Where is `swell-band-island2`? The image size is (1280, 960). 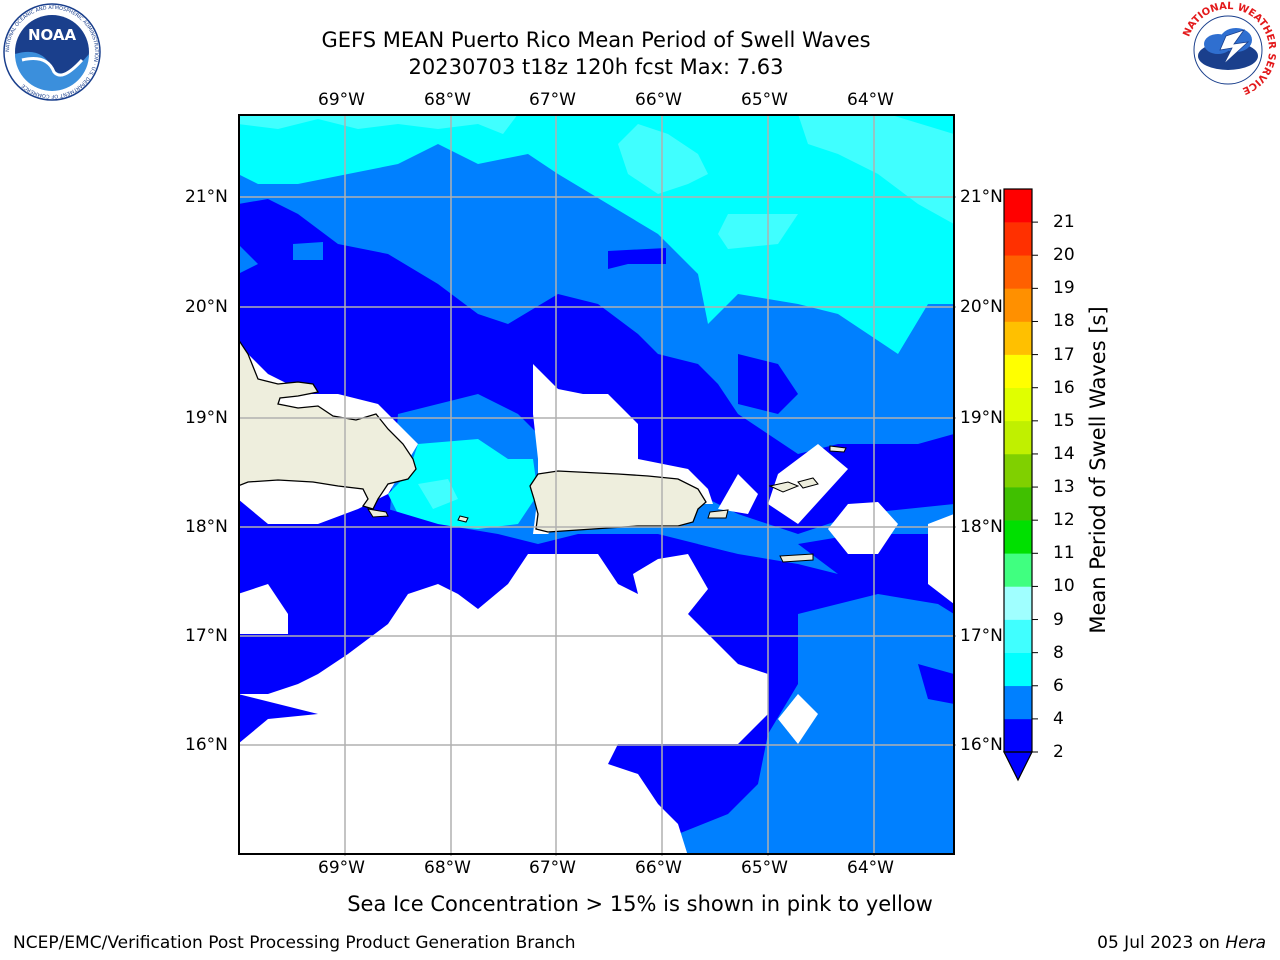
swell-band-island2 is located at coordinates (637, 258).